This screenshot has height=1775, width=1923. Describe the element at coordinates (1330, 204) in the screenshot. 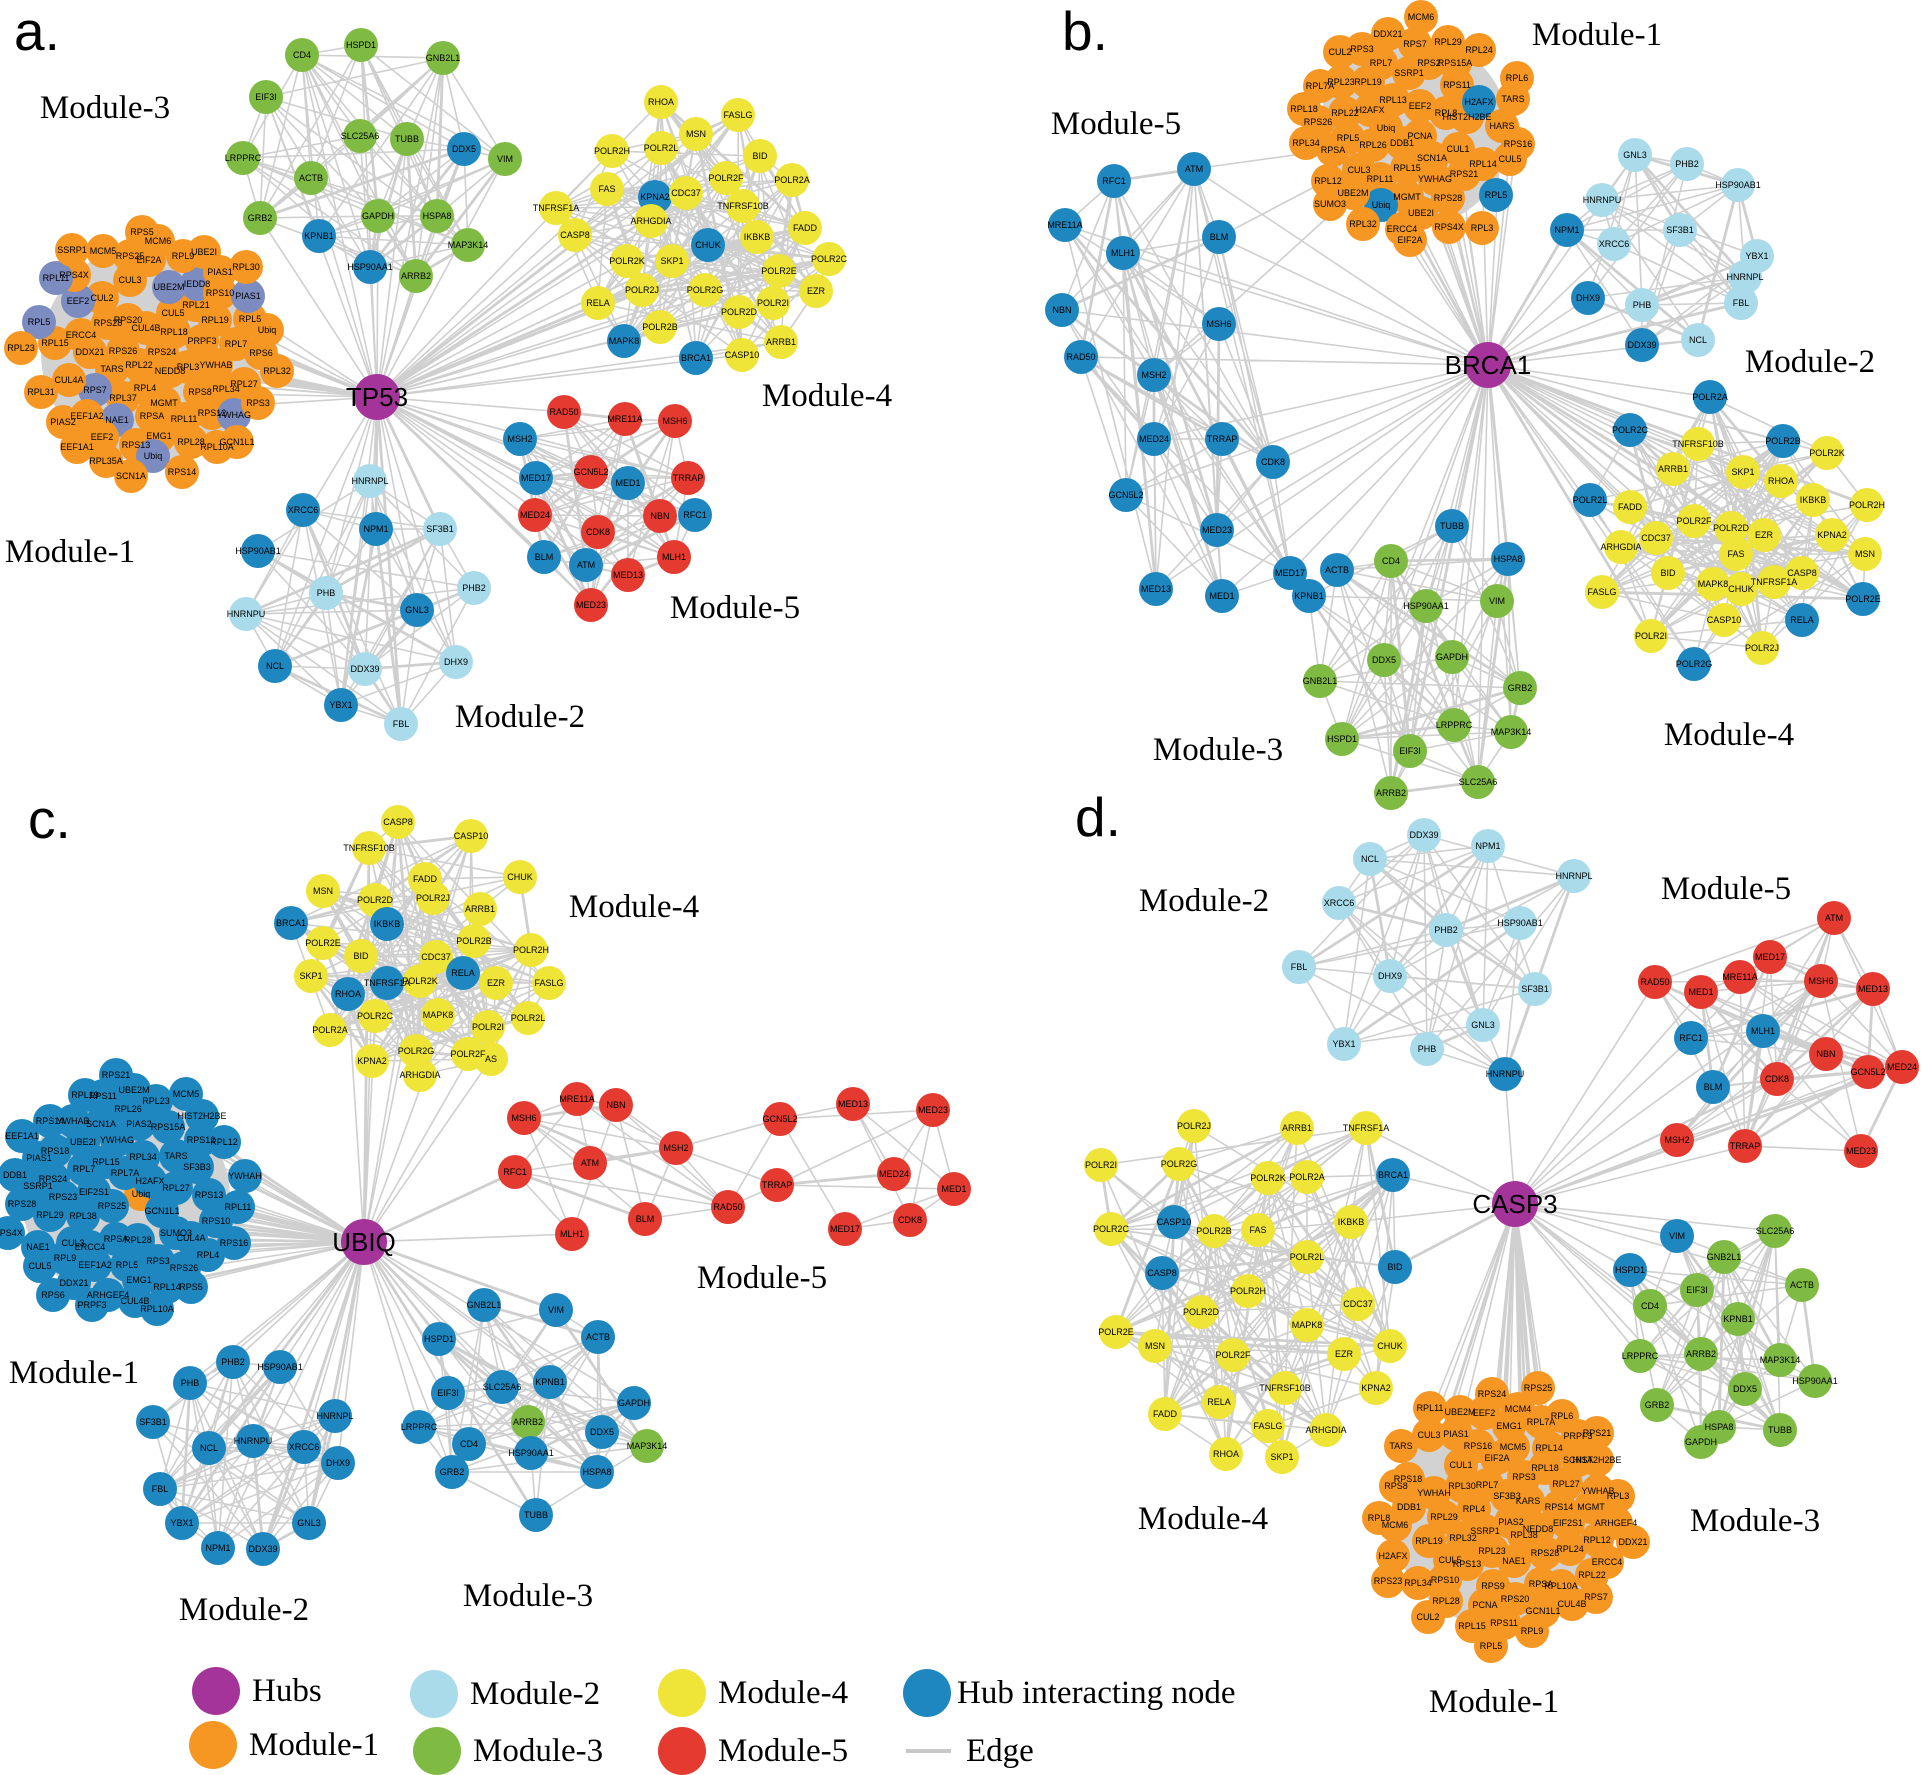

I see `svg-text: SUMO3` at that location.